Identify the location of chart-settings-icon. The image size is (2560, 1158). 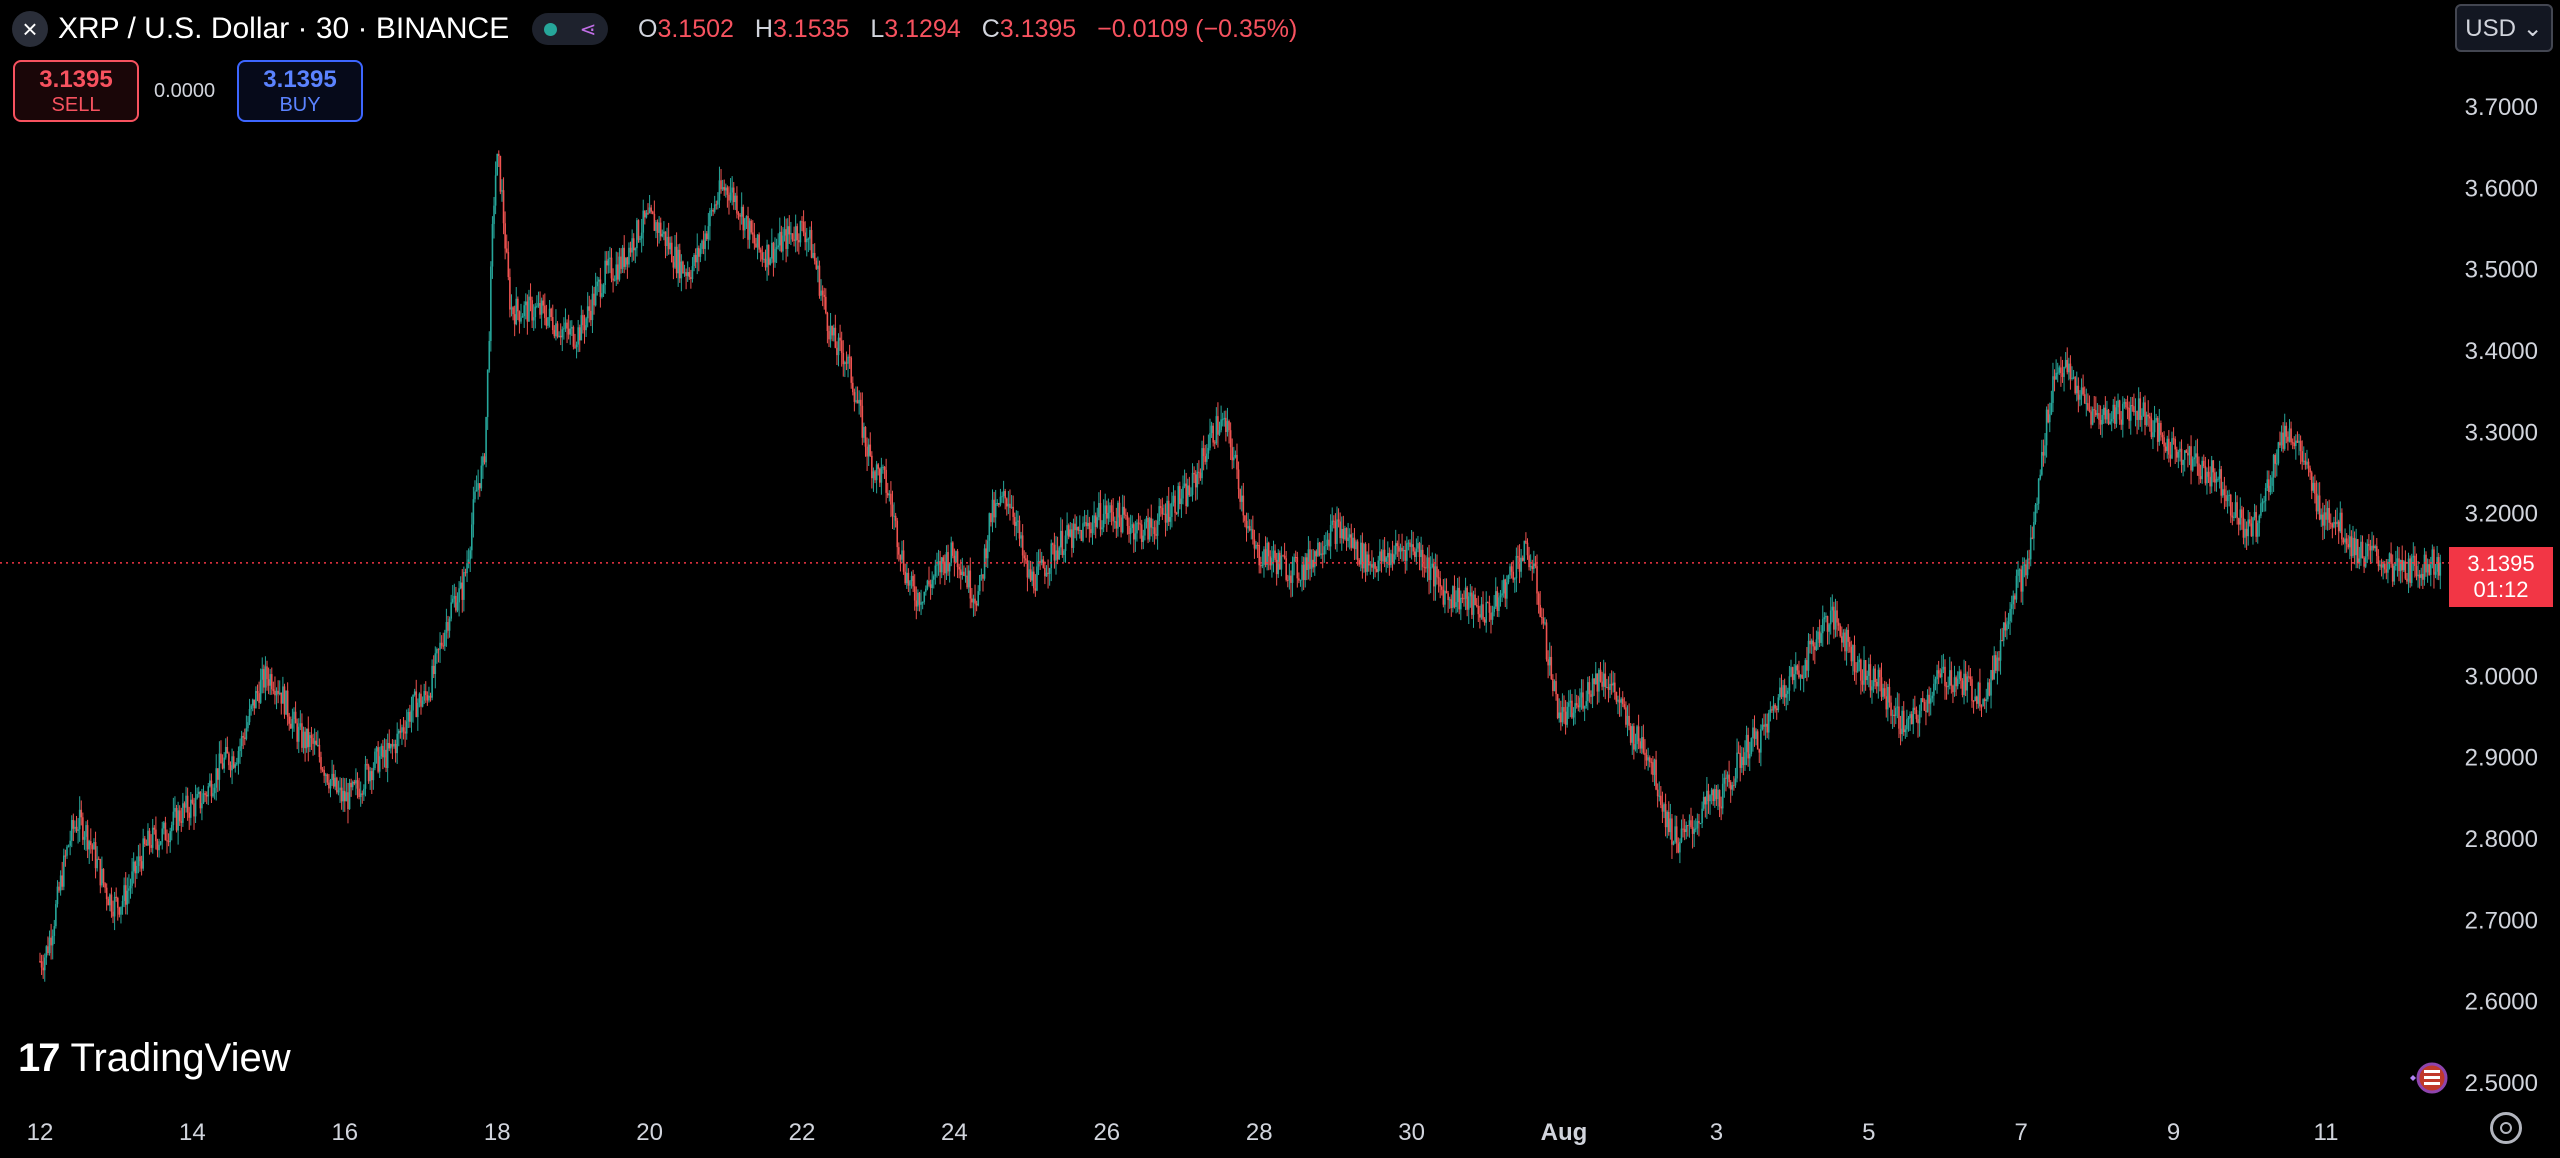
(2506, 1128).